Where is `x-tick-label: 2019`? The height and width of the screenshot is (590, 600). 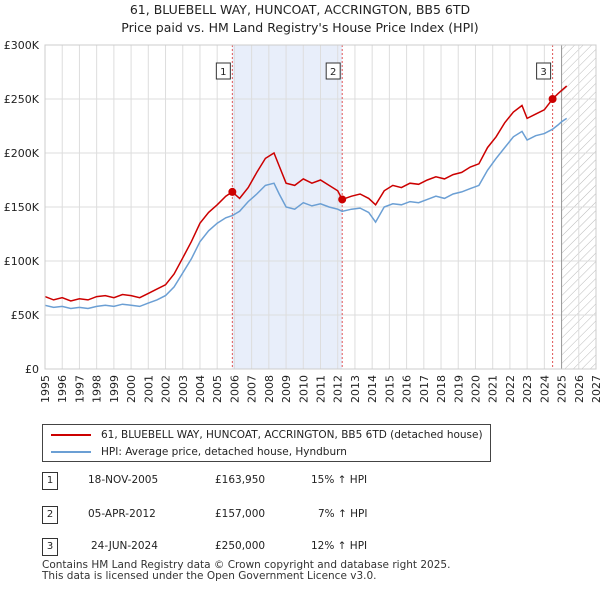
x-tick-label: 2019 is located at coordinates (458, 389).